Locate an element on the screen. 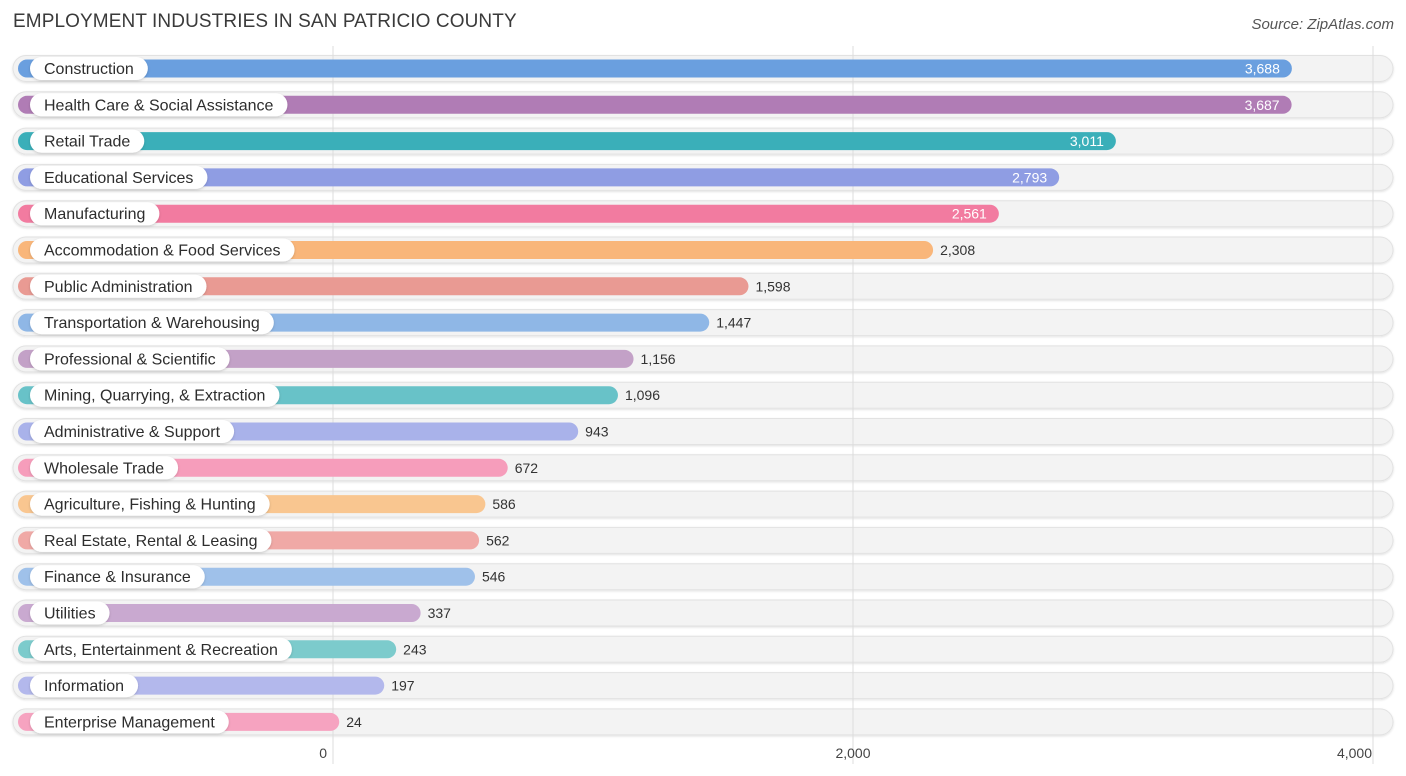  category-label: Educational Services is located at coordinates (118, 178).